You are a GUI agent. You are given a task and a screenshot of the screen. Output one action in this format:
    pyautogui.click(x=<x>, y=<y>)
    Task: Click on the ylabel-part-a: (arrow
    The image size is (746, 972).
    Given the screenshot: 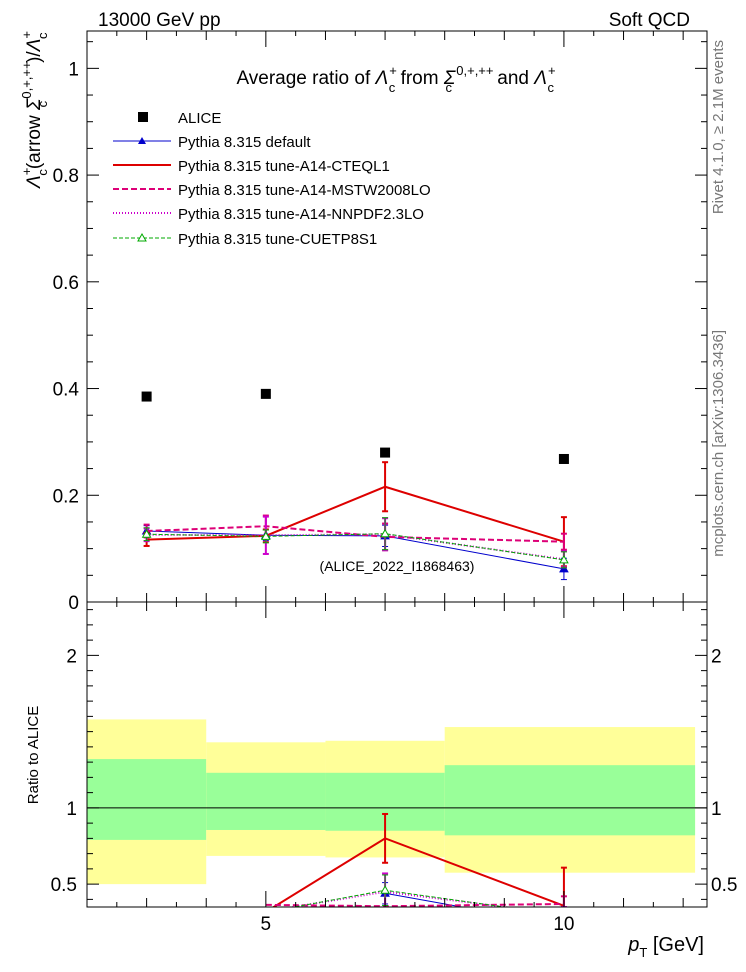 What is the action you would take?
    pyautogui.click(x=34, y=139)
    